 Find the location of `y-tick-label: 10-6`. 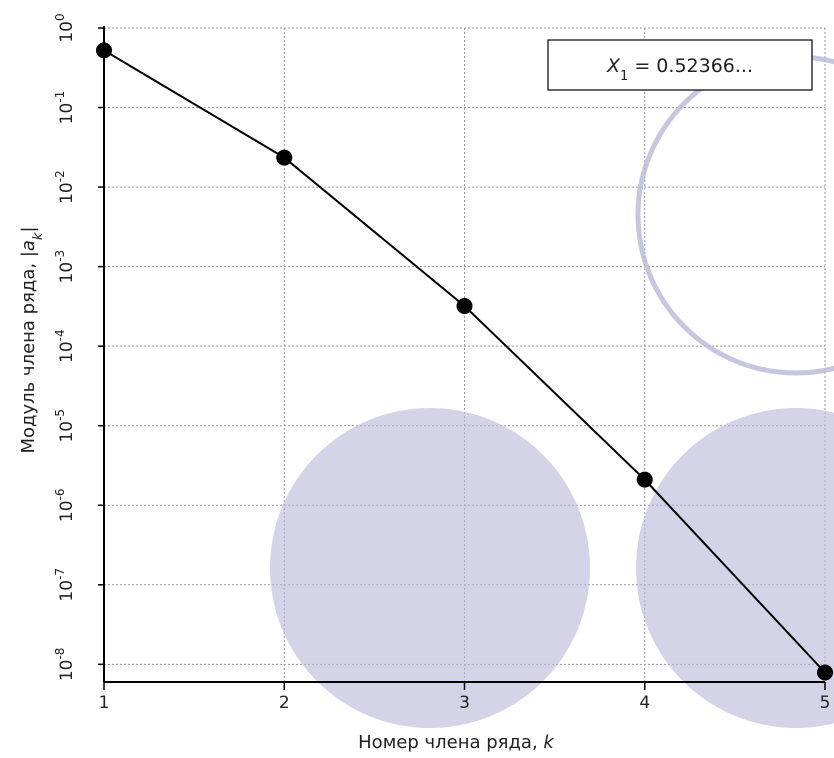

y-tick-label: 10-6 is located at coordinates (65, 505).